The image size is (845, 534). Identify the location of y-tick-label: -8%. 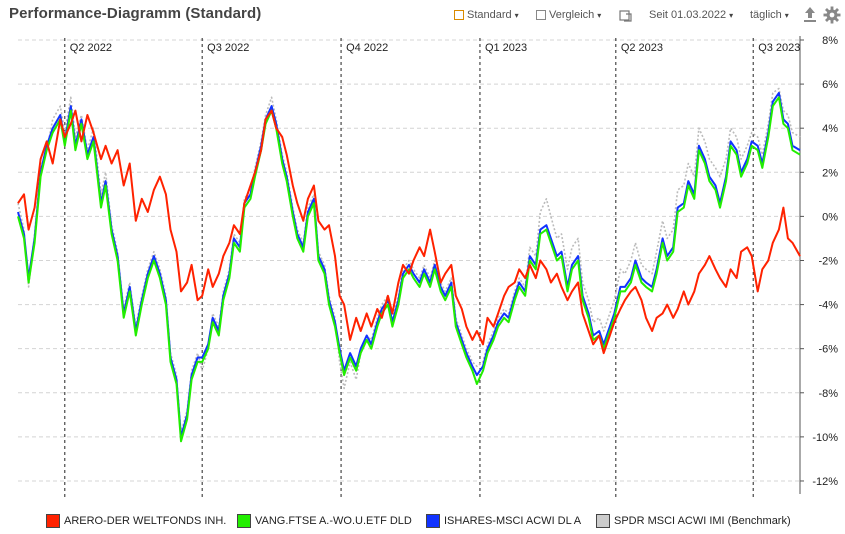
(828, 394).